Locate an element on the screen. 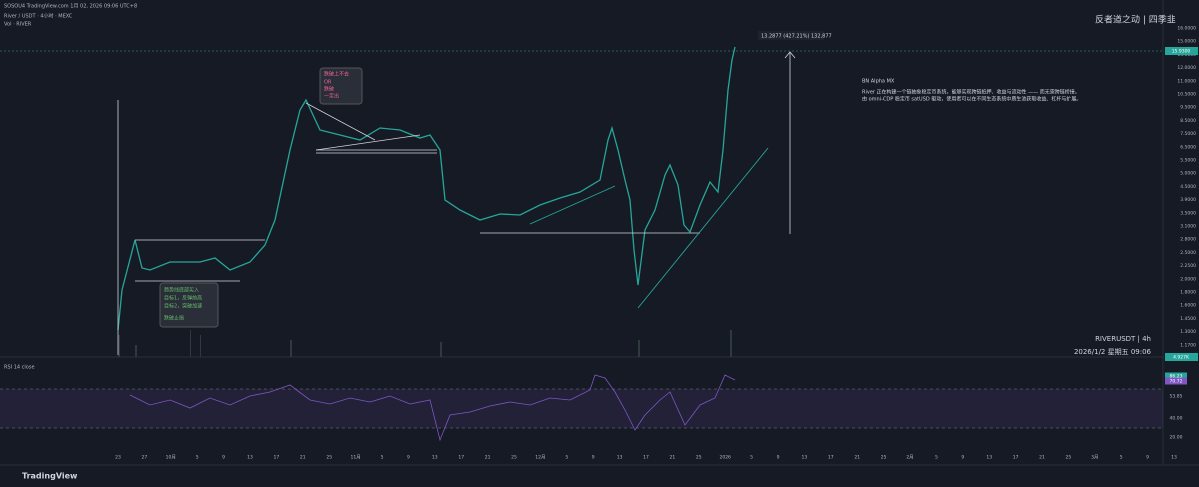  price-tick-label: 1.3000 is located at coordinates (1188, 332).